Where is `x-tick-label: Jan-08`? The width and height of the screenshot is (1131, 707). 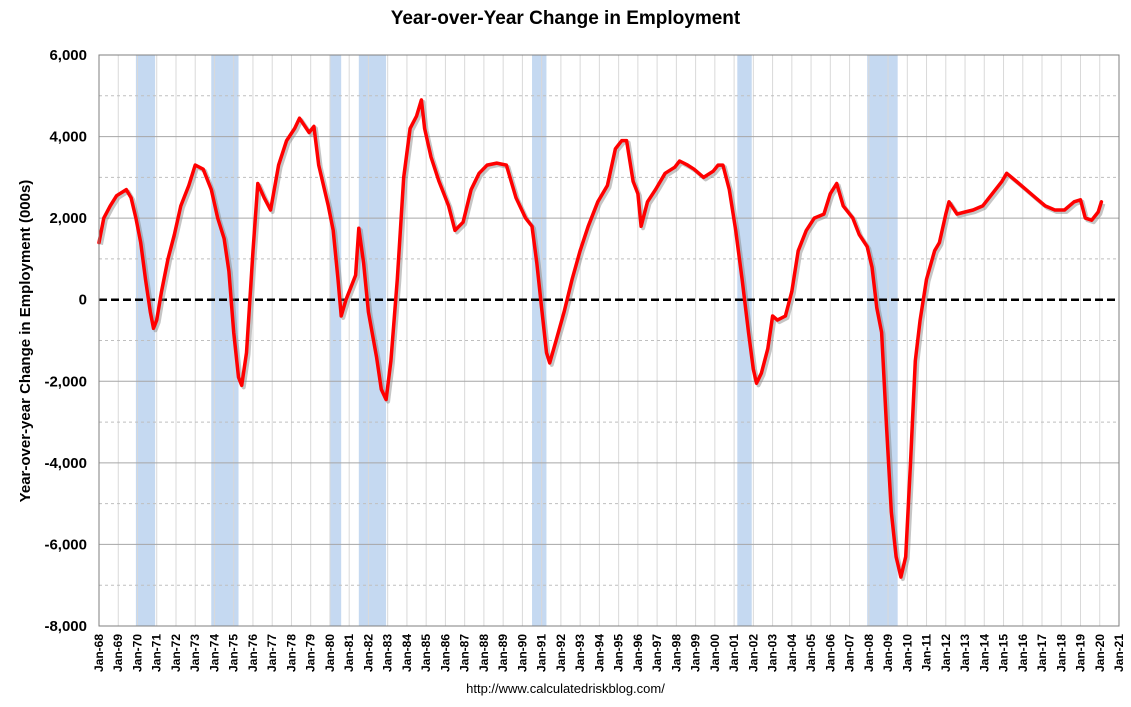
x-tick-label: Jan-08 is located at coordinates (869, 653).